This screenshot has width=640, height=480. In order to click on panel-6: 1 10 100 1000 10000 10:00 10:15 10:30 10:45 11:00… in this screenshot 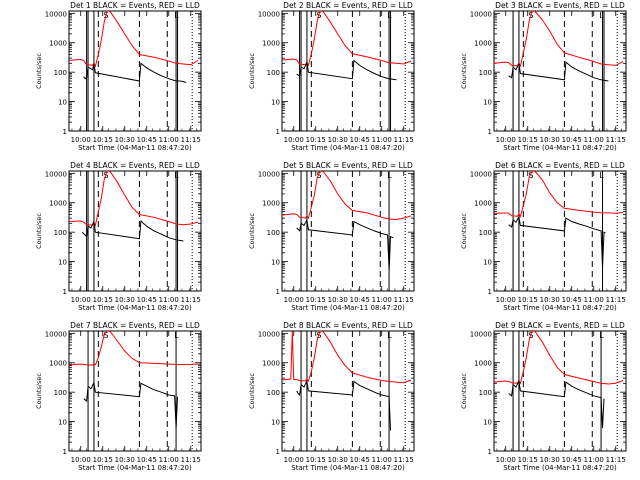, I will do `click(543, 236)`.